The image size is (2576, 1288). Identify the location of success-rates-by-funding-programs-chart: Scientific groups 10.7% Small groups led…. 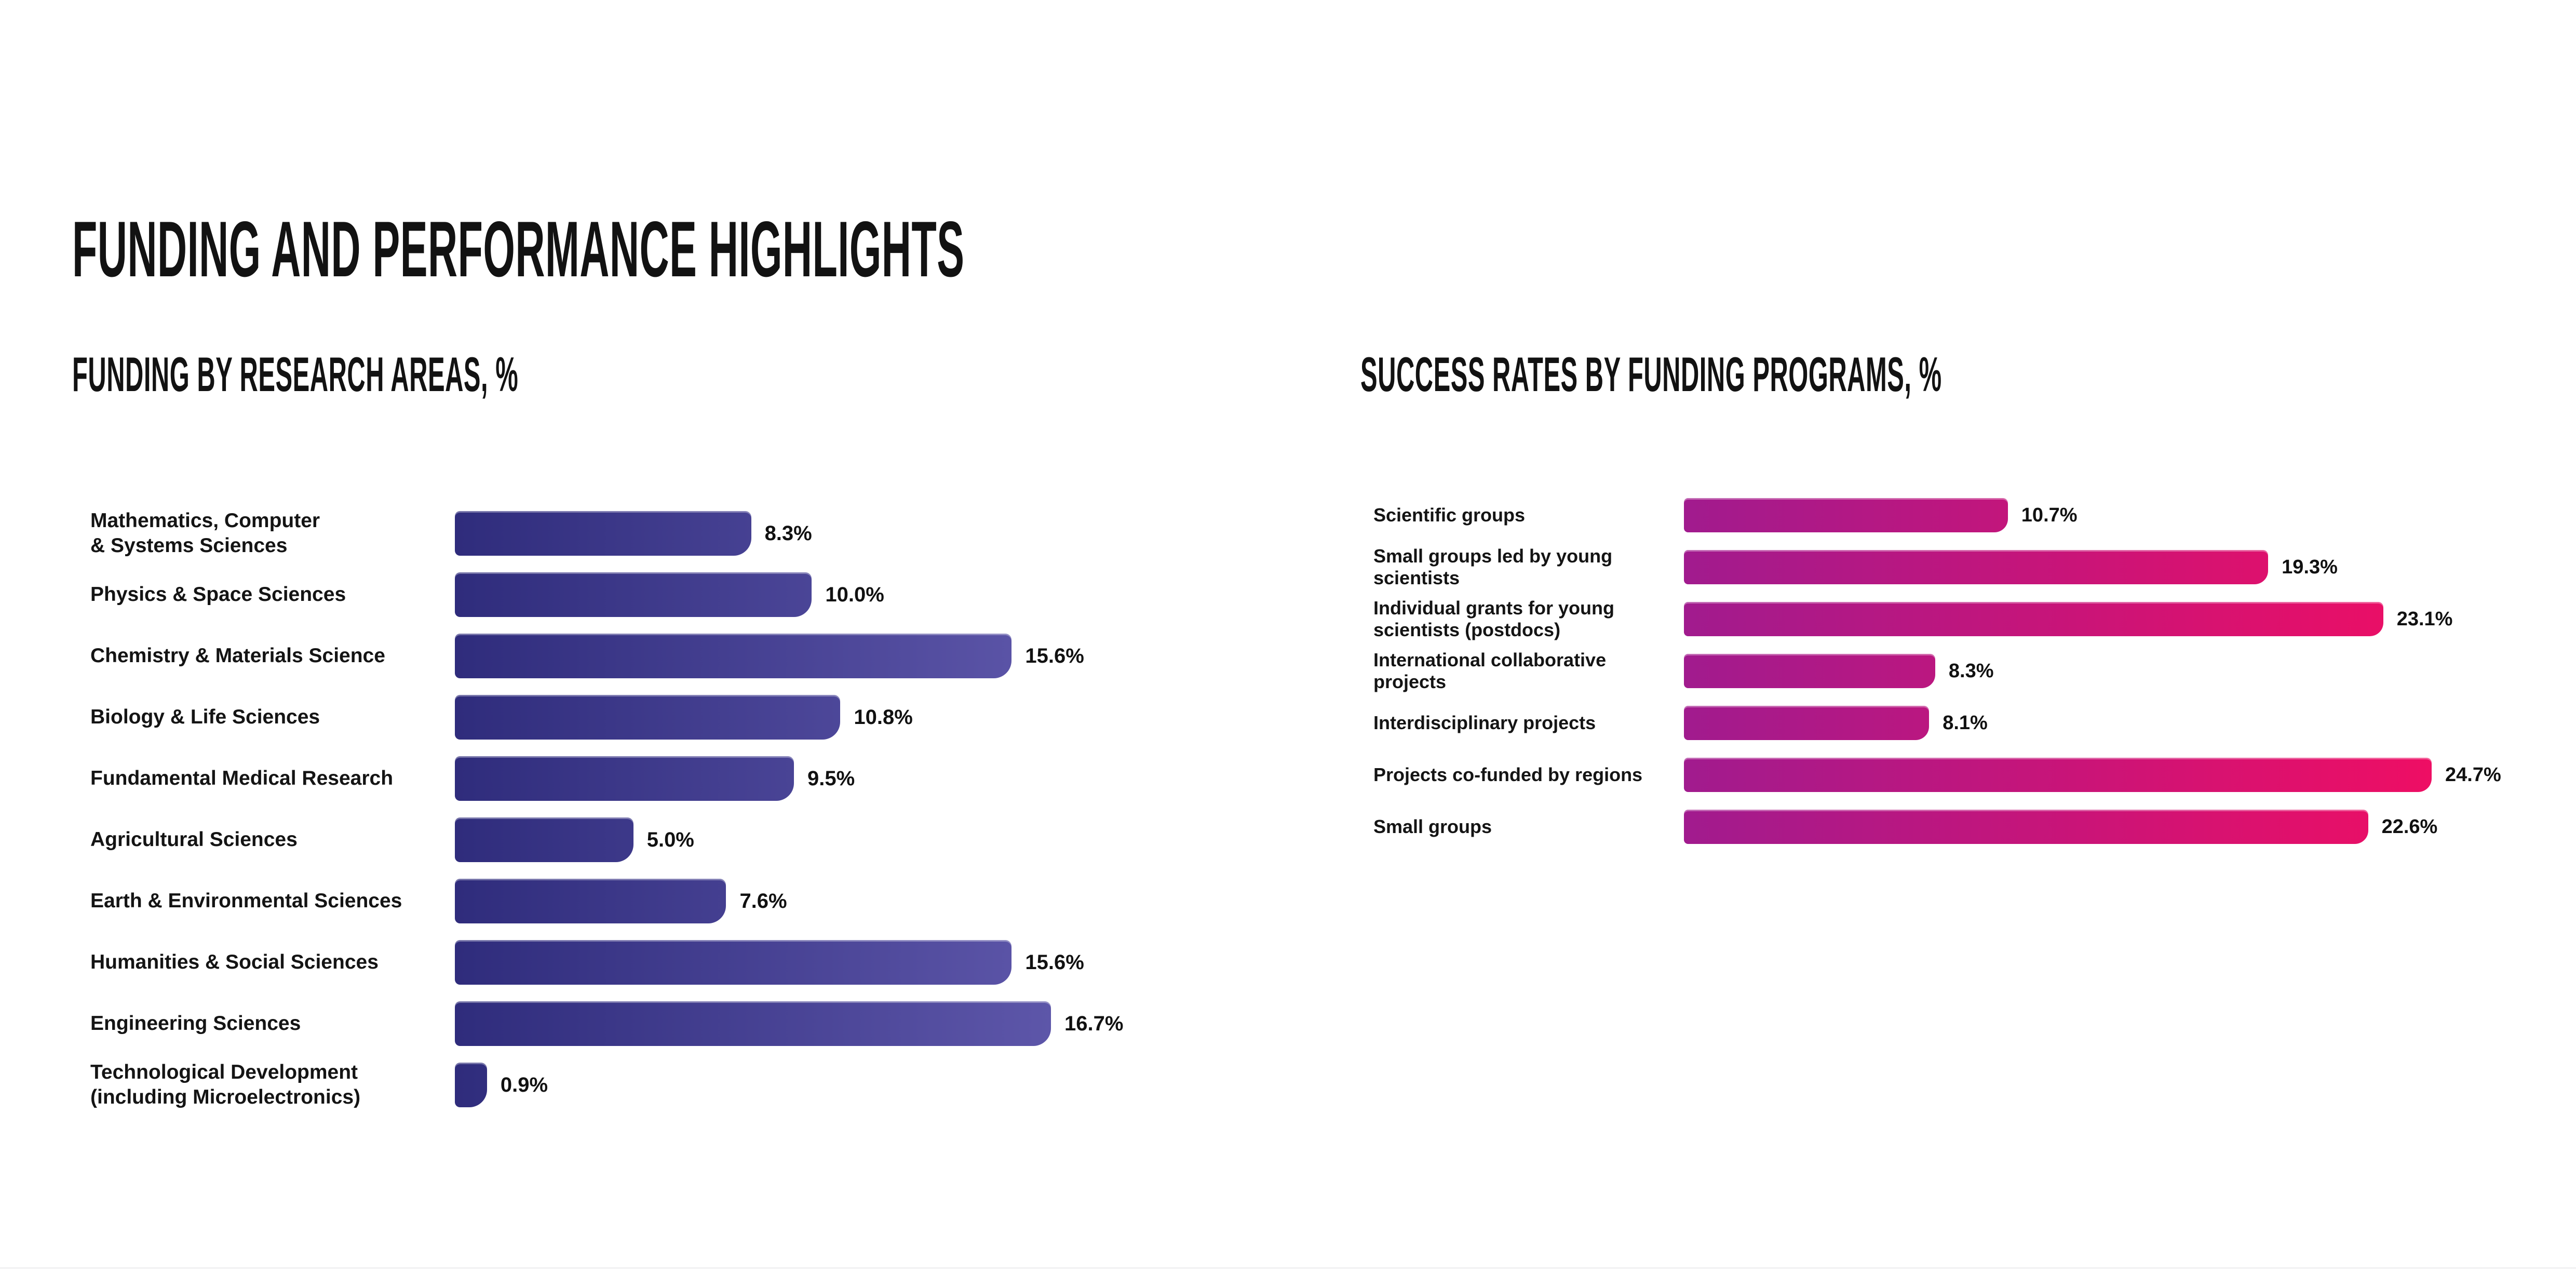
(1970, 671).